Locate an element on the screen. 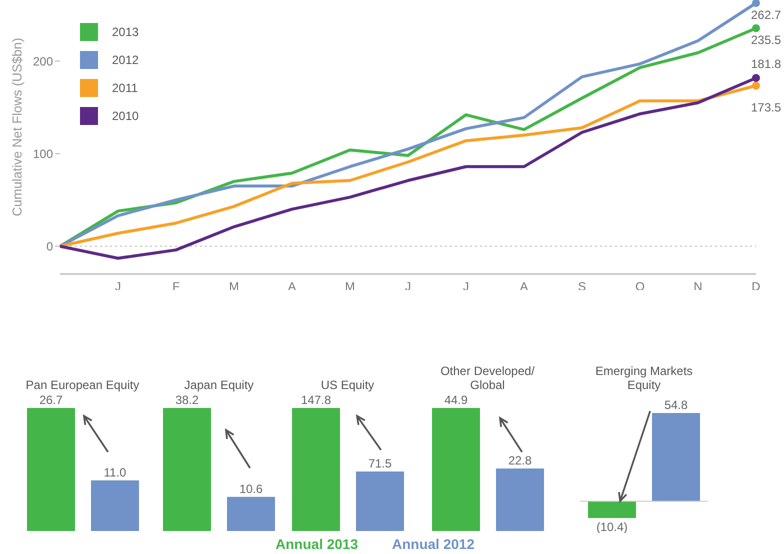 The width and height of the screenshot is (784, 554). chart-title: Other Developed/ Global is located at coordinates (487, 378).